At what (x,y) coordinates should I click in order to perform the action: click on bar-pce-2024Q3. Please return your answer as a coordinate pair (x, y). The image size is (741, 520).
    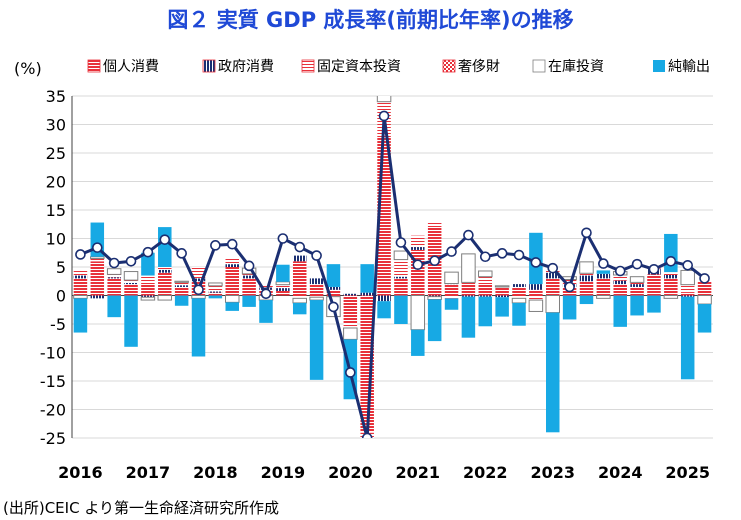
    Looking at the image, I should click on (654, 285).